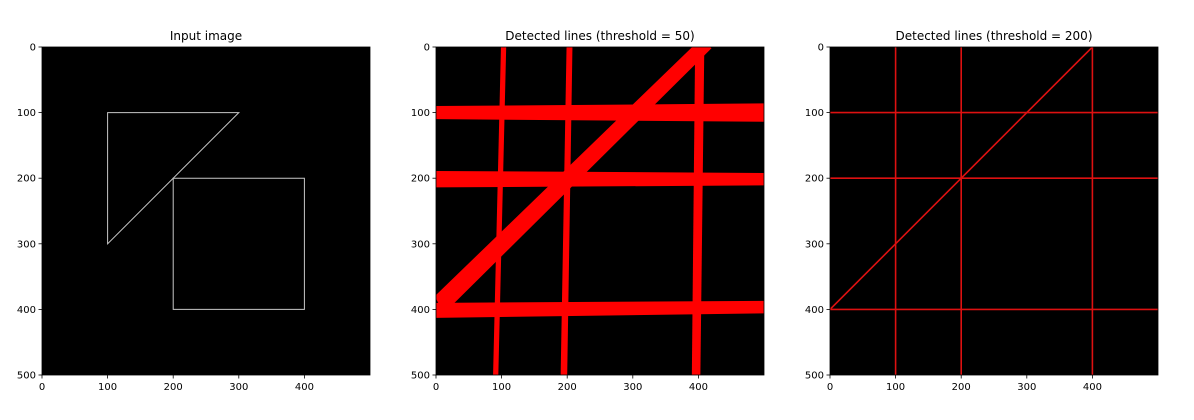 This screenshot has width=1194, height=420. I want to click on plot-content, so click(206, 211).